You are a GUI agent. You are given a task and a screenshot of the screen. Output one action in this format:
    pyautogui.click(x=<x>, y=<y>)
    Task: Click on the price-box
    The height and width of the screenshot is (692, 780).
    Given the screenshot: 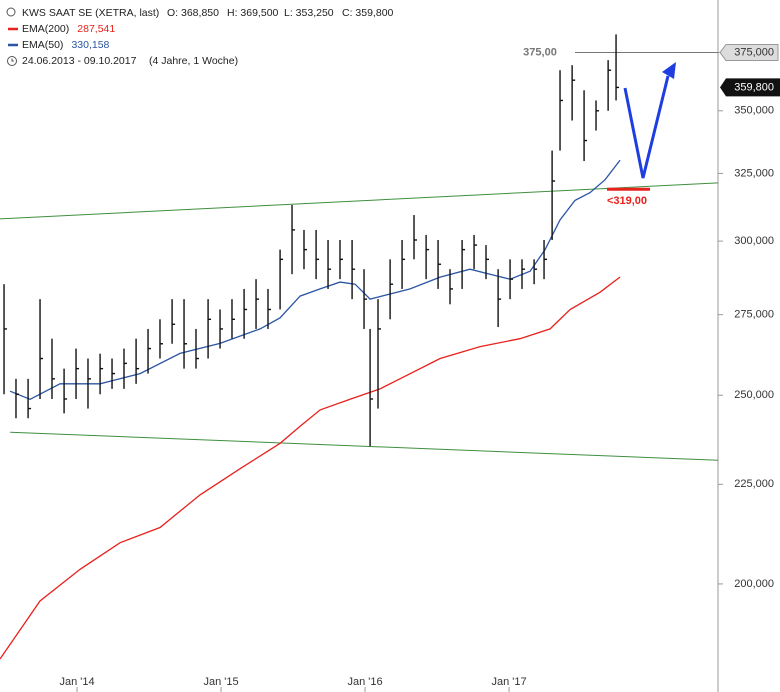 What is the action you would take?
    pyautogui.click(x=749, y=52)
    